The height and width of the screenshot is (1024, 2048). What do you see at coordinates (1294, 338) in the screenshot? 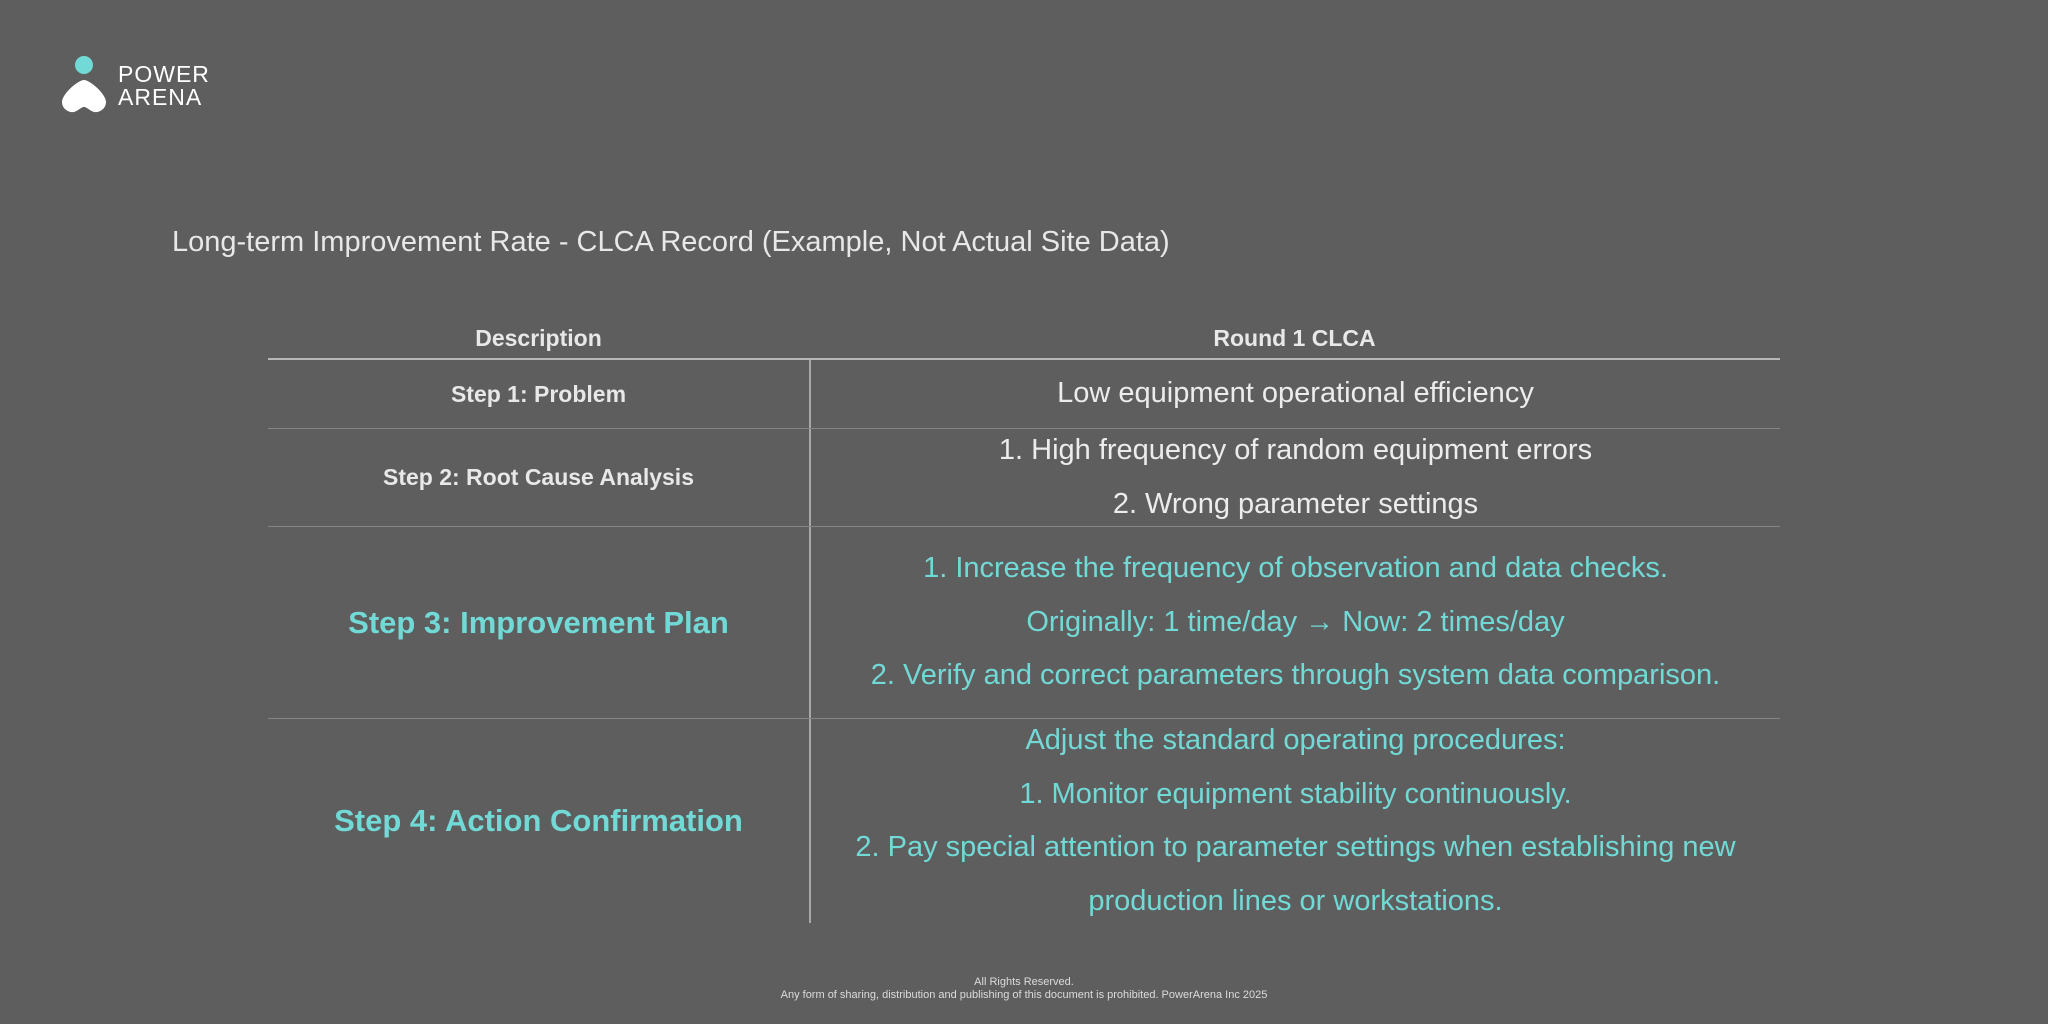
I see `header-round-1: Round 1 CLCA` at bounding box center [1294, 338].